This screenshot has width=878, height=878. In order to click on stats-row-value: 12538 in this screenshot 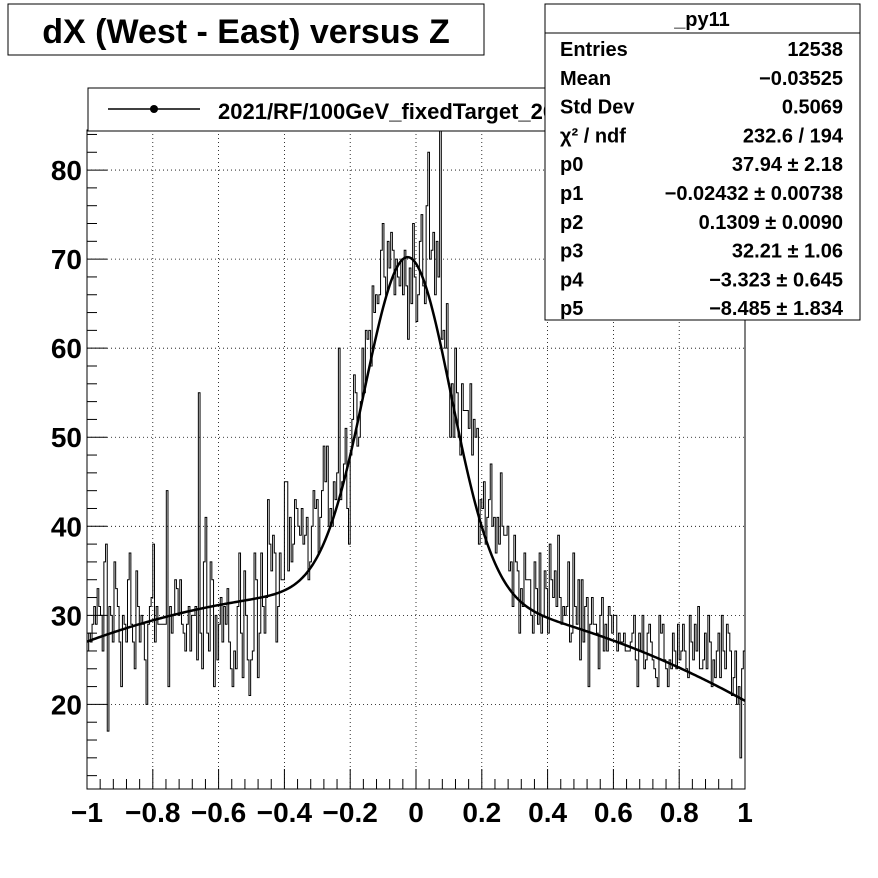, I will do `click(815, 50)`.